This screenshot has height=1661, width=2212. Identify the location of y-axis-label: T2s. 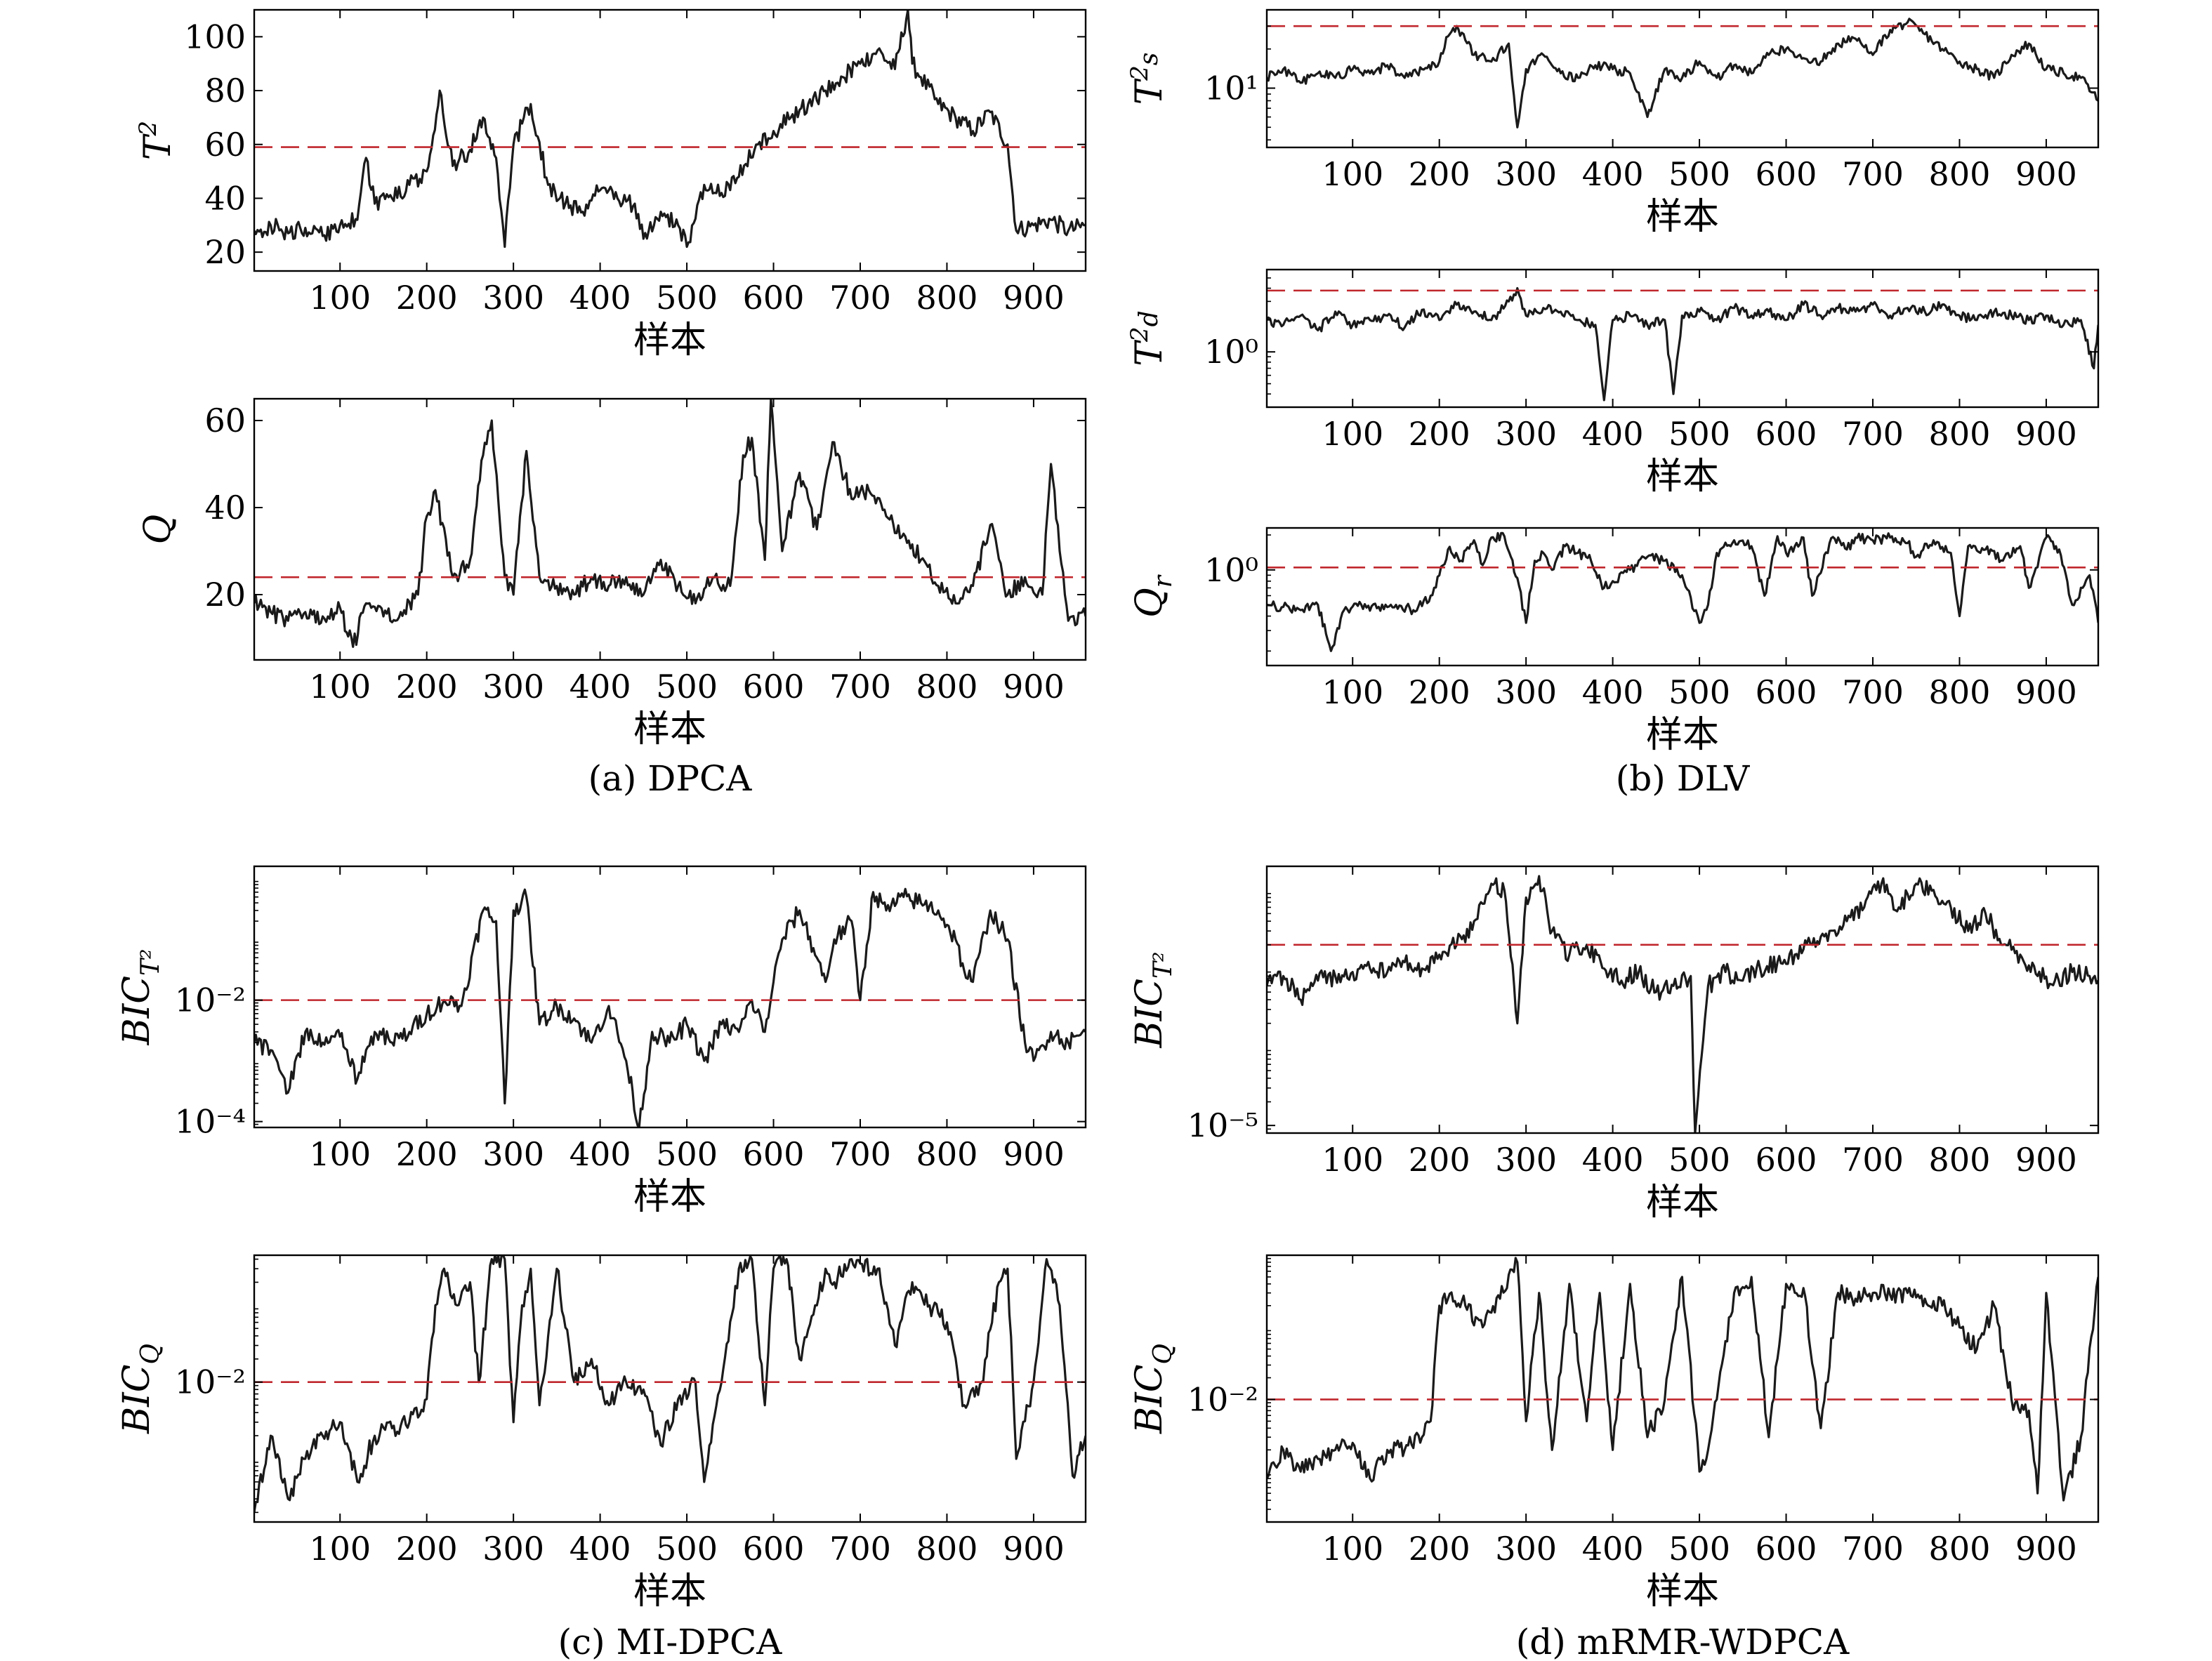
(1148, 79).